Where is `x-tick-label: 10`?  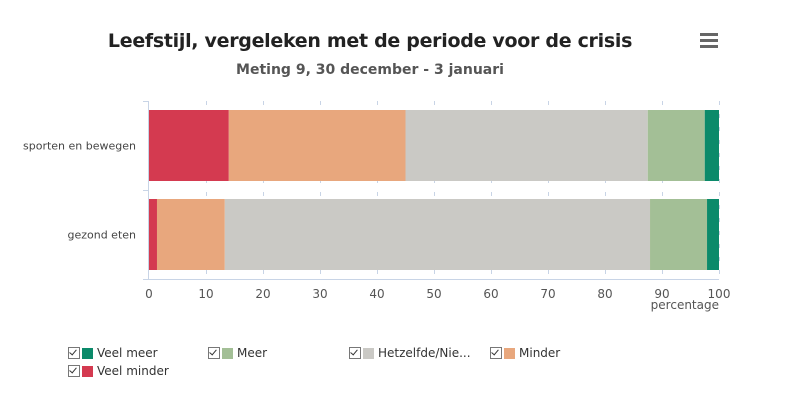 x-tick-label: 10 is located at coordinates (205, 294).